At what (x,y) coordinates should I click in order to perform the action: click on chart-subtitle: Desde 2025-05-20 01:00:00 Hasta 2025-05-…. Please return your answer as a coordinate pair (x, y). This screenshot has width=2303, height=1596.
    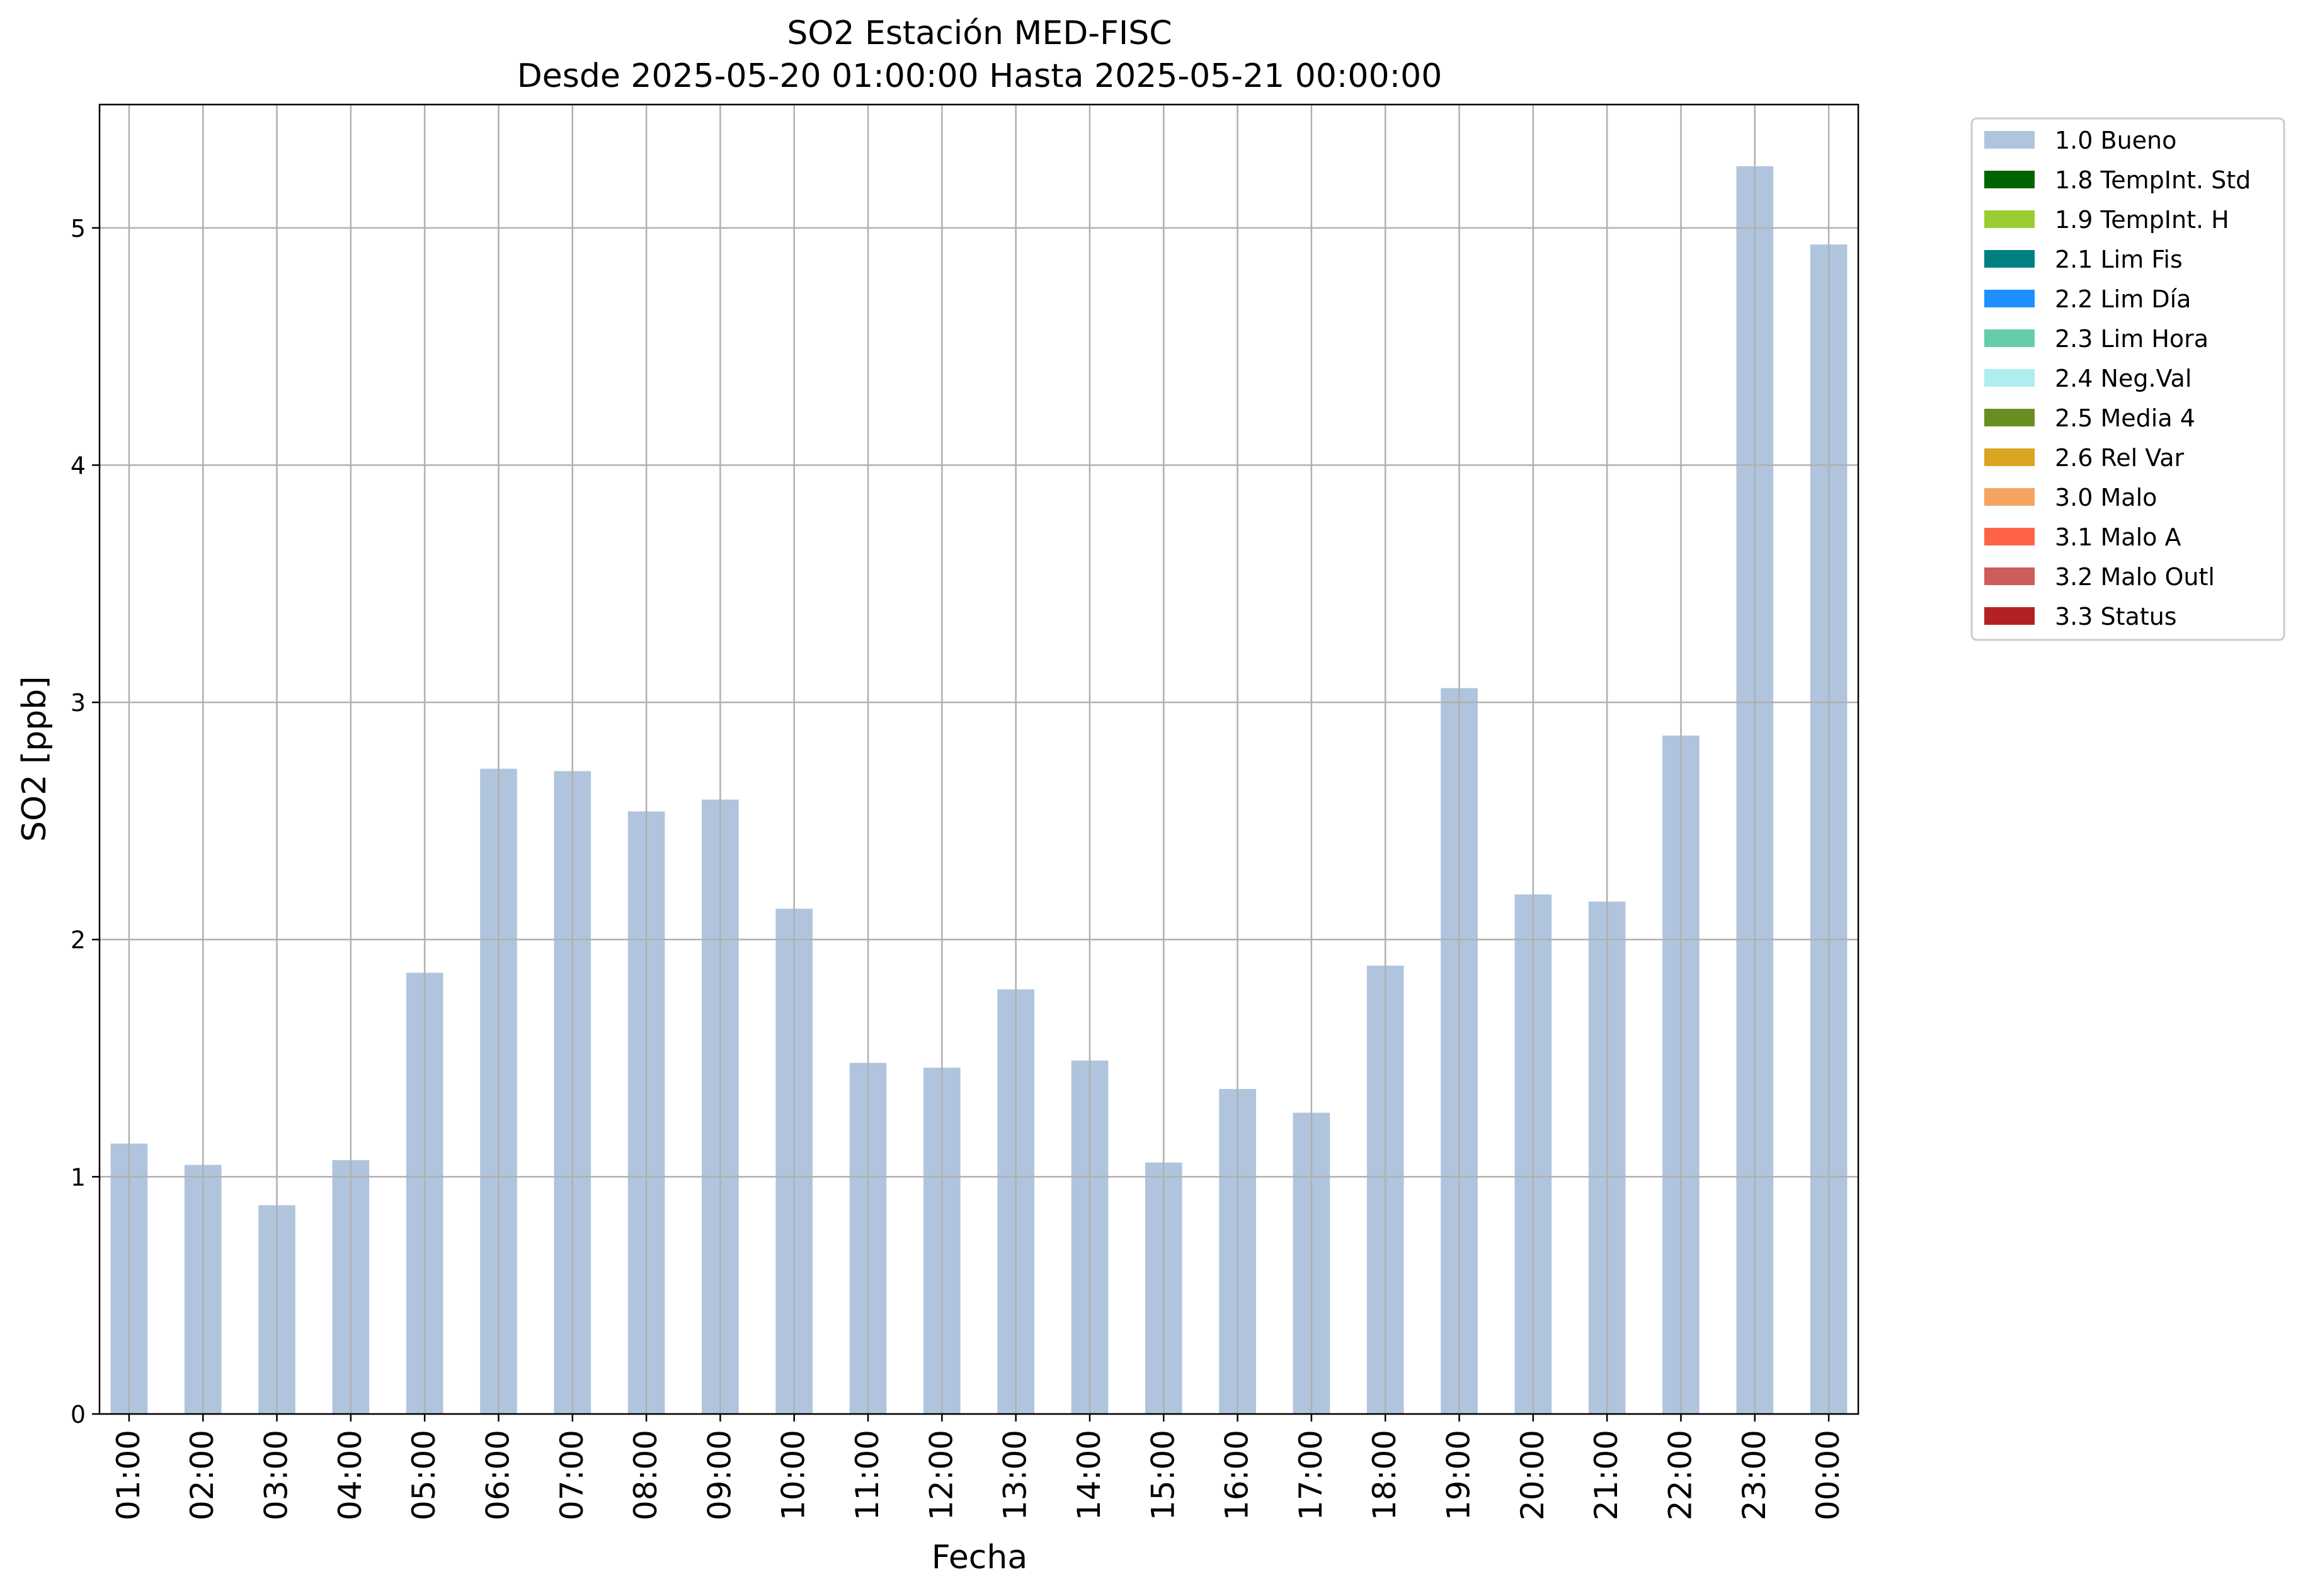
    Looking at the image, I should click on (980, 76).